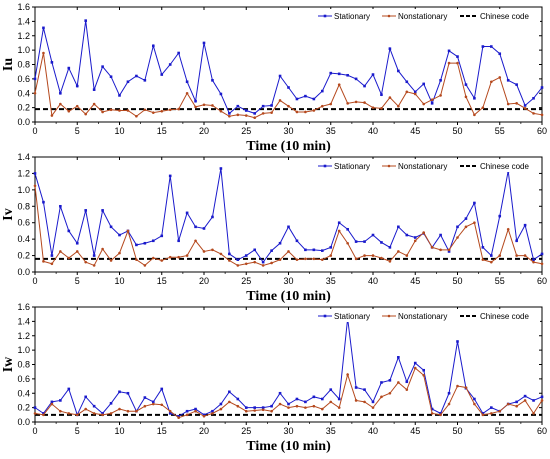  Describe the element at coordinates (162, 131) in the screenshot. I see `x-tick-label: 15` at that location.